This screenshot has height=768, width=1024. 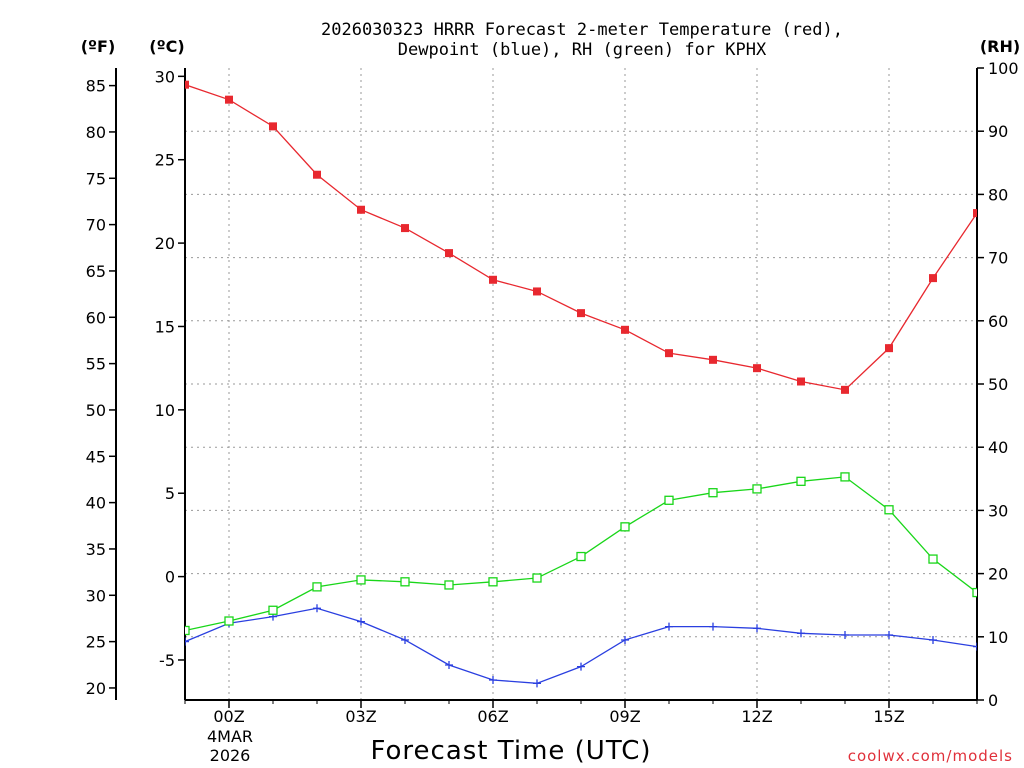 What do you see at coordinates (96, 642) in the screenshot?
I see `fahrenheit-tick-label: 25` at bounding box center [96, 642].